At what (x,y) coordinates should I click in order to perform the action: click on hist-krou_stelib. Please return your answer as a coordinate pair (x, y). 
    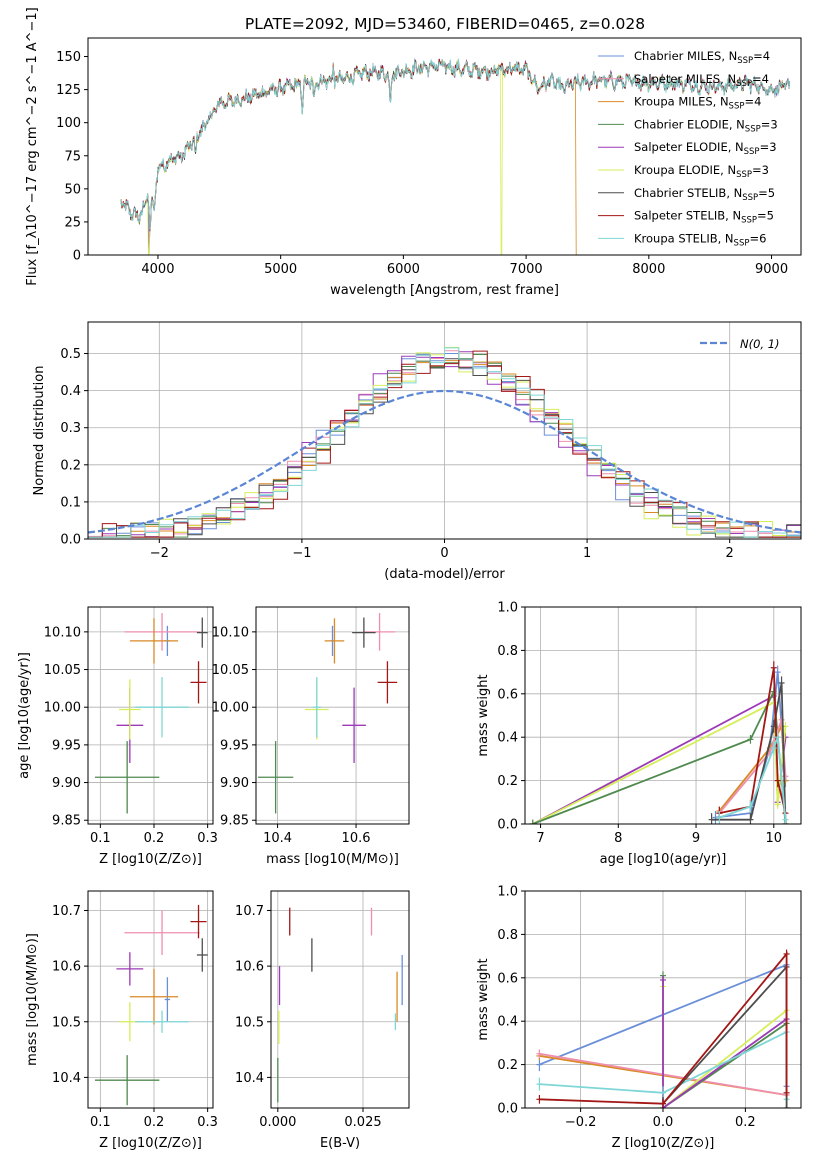
    Looking at the image, I should click on (444, 442).